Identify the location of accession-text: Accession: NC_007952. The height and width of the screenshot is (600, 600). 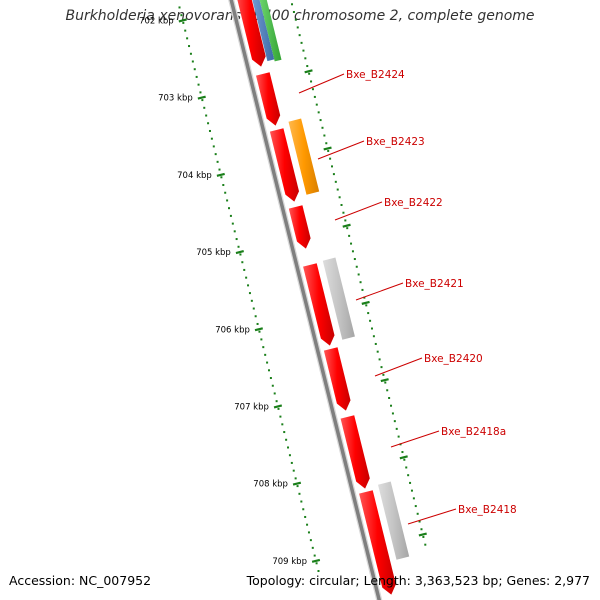
(80, 580).